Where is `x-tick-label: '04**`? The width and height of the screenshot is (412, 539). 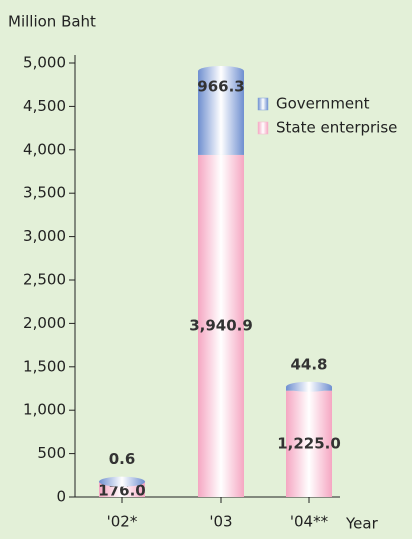
x-tick-label: '04** is located at coordinates (309, 522).